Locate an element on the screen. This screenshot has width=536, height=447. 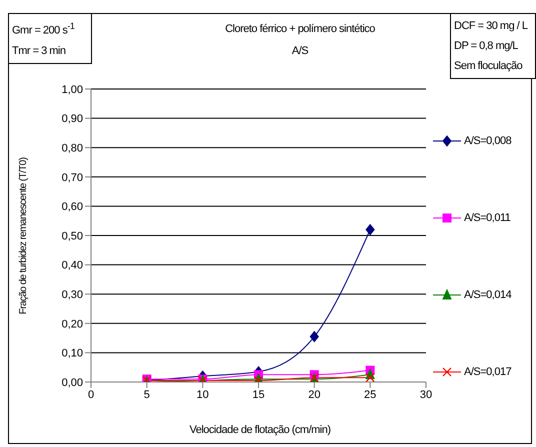
text: DP = 0,8 mg/L is located at coordinates (486, 46).